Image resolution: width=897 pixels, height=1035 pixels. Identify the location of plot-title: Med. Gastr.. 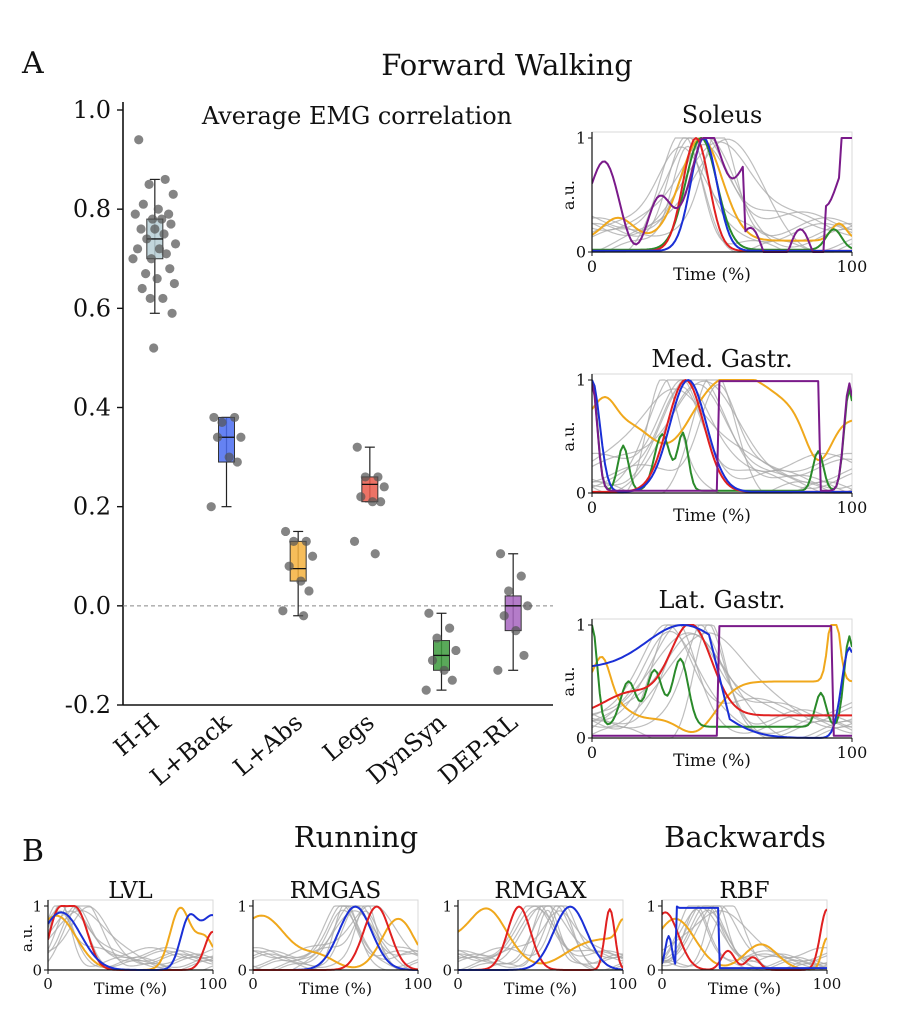
(721, 359).